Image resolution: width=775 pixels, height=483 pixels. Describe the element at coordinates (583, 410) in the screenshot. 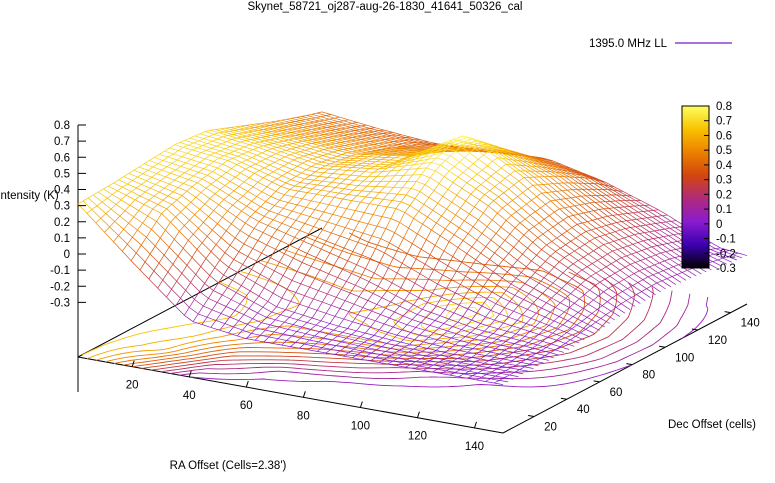

I see `y-tick-label: 40` at that location.